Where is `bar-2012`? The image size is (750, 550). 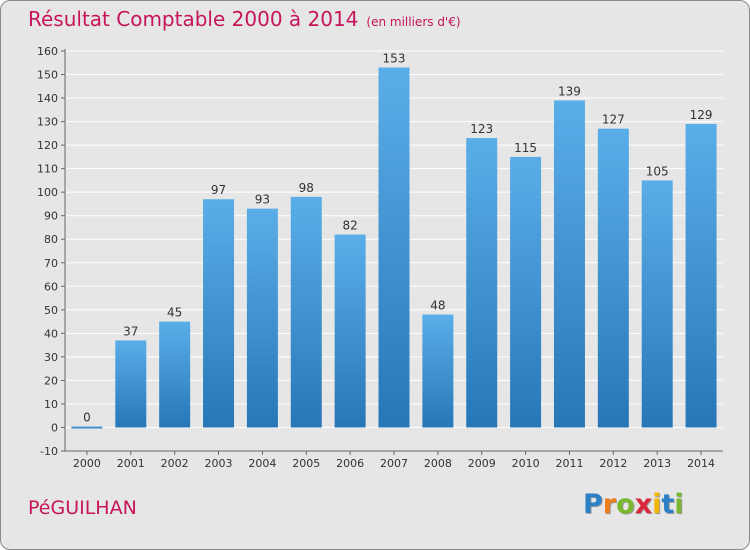 bar-2012 is located at coordinates (613, 278).